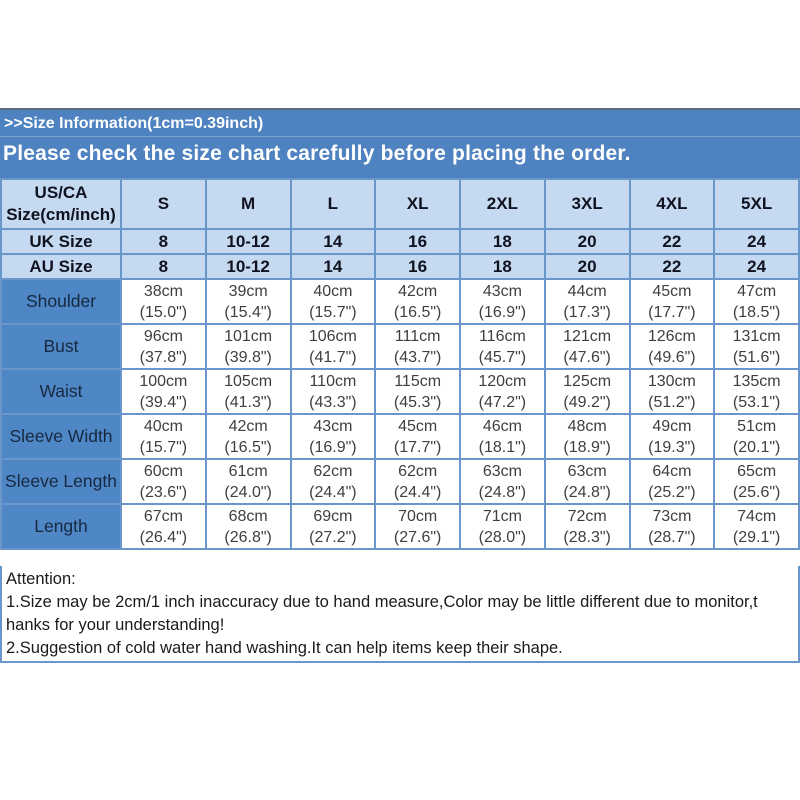 The height and width of the screenshot is (800, 800). What do you see at coordinates (671, 336) in the screenshot?
I see `measurement-cm: 126cm` at bounding box center [671, 336].